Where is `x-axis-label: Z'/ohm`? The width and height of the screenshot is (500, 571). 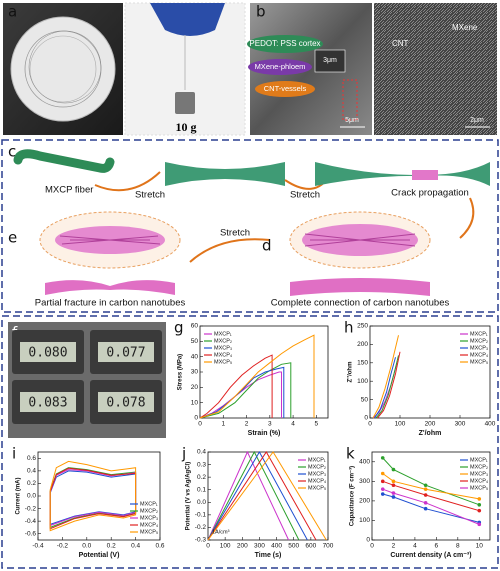
x-axis-label: Z'/ohm is located at coordinates (430, 433).